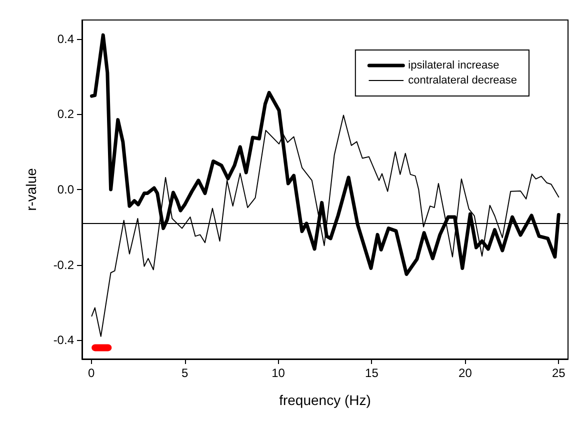  What do you see at coordinates (65, 39) in the screenshot?
I see `y-tick-label: 0.4` at bounding box center [65, 39].